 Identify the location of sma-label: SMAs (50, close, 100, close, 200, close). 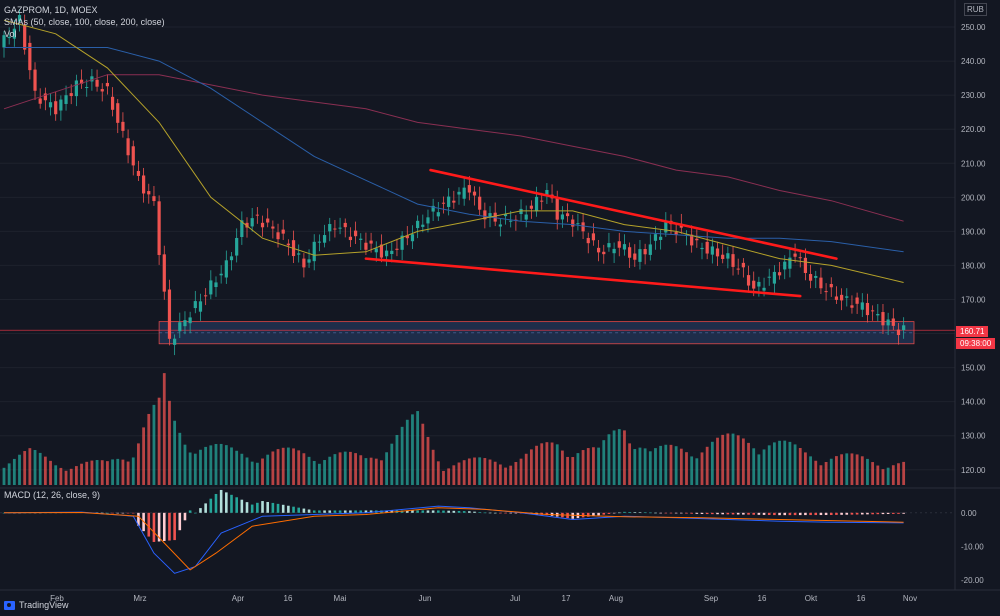
(84, 22).